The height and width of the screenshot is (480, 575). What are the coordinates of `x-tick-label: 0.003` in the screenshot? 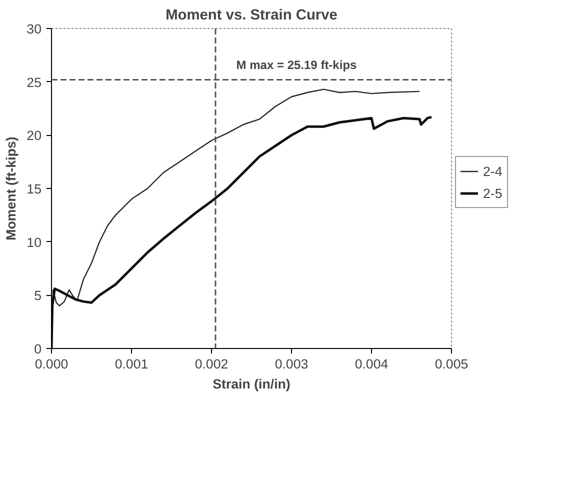 It's located at (291, 364).